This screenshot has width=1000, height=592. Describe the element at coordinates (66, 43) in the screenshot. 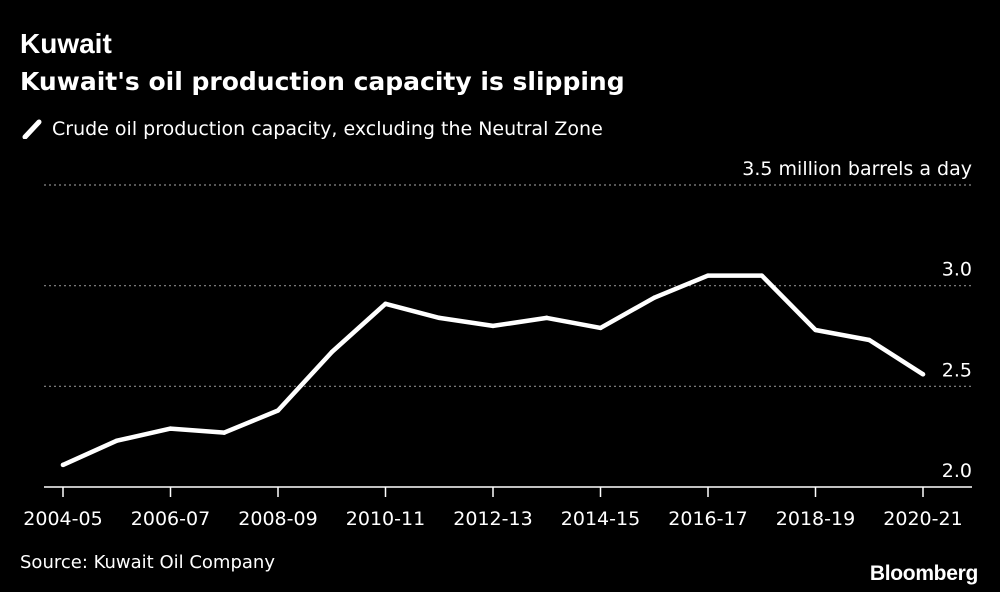

I see `chart-headline: Kuwait` at that location.